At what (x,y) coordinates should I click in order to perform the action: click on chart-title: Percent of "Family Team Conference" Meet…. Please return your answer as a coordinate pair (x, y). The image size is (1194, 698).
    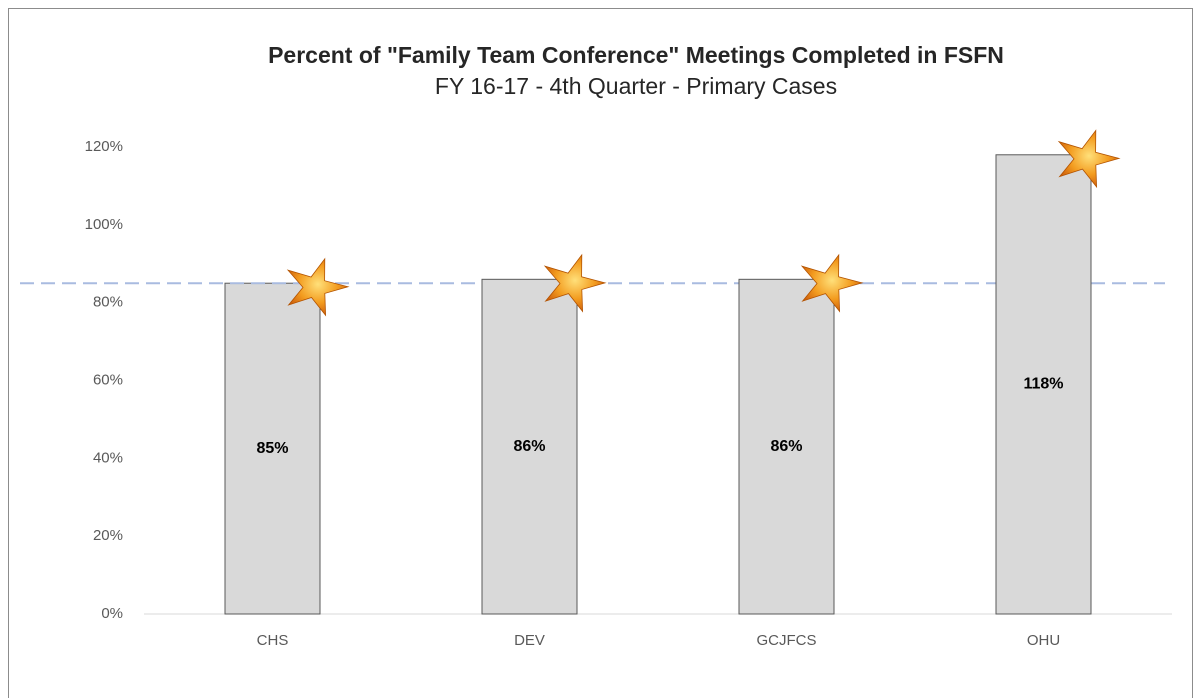
    Looking at the image, I should click on (636, 55).